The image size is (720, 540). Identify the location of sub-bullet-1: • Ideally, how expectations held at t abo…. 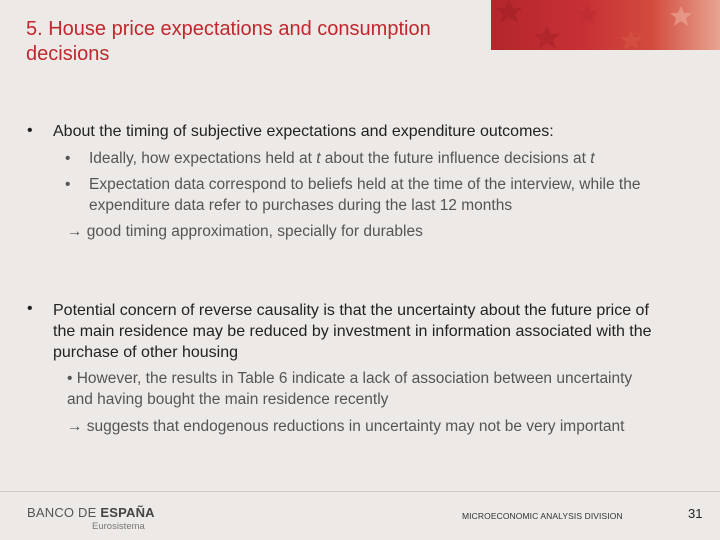
(387, 158).